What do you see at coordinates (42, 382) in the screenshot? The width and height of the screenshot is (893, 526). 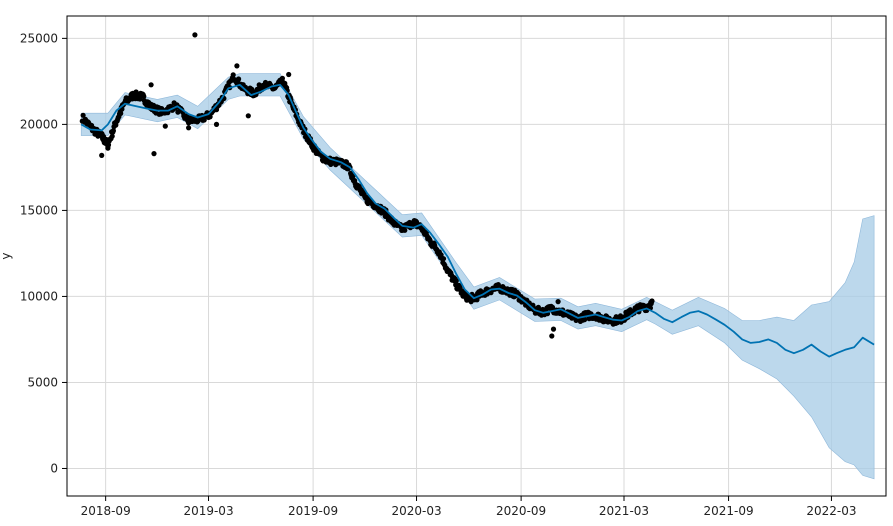 I see `y-tick-label: 5000` at bounding box center [42, 382].